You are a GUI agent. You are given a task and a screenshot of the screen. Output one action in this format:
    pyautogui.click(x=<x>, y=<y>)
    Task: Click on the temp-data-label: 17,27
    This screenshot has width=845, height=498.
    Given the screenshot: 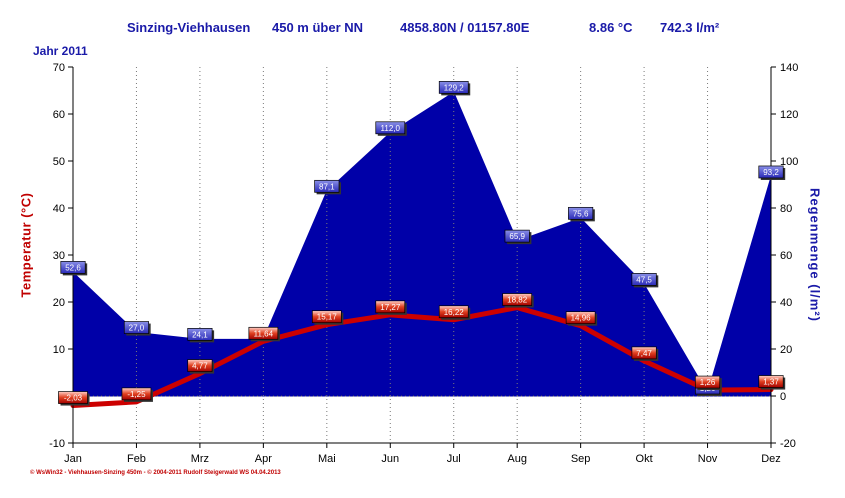 What is the action you would take?
    pyautogui.click(x=390, y=307)
    